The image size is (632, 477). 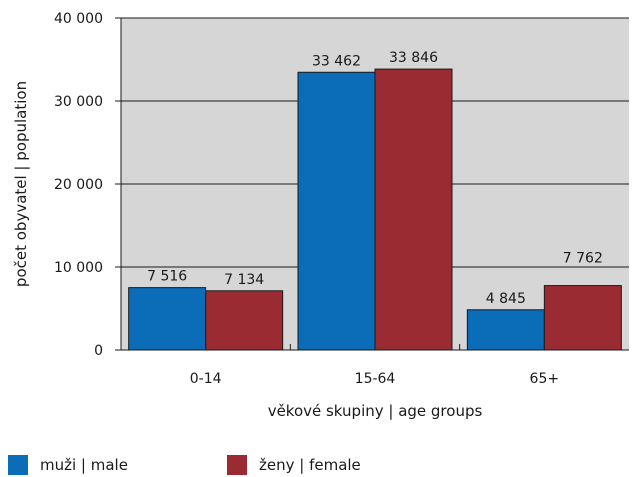 I want to click on x-tick-label: 65+, so click(x=545, y=379).